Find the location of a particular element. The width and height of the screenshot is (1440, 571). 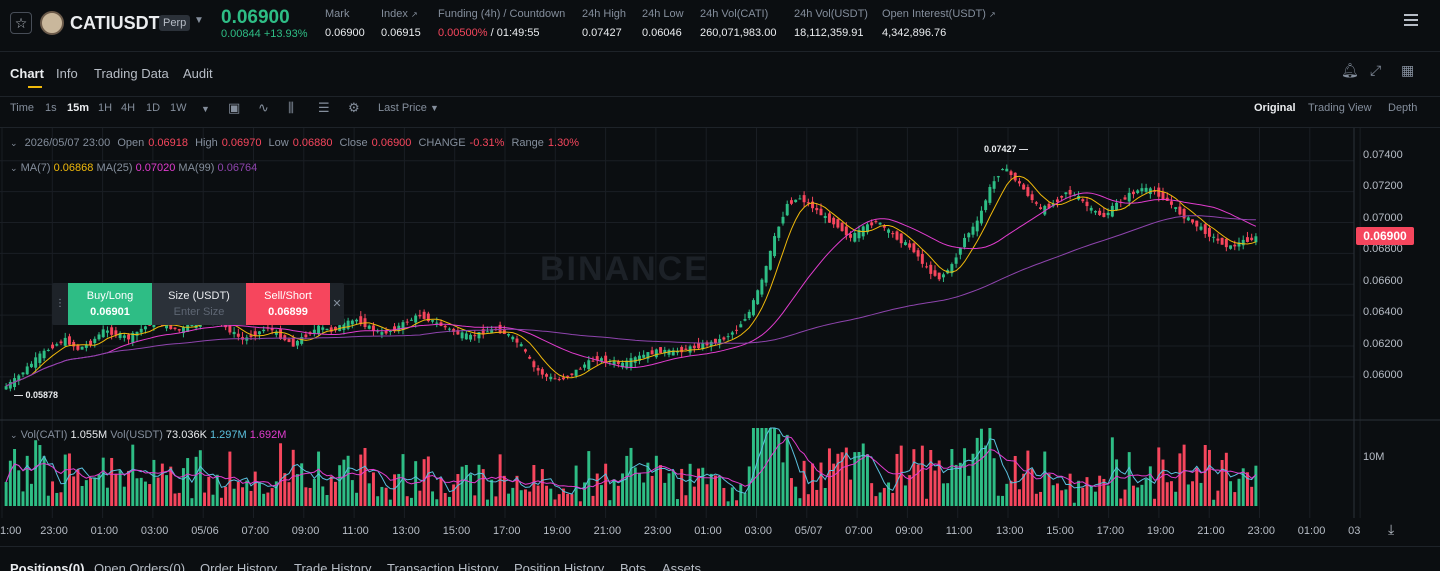

tab-open-orders: Open Orders(0) is located at coordinates (140, 566).